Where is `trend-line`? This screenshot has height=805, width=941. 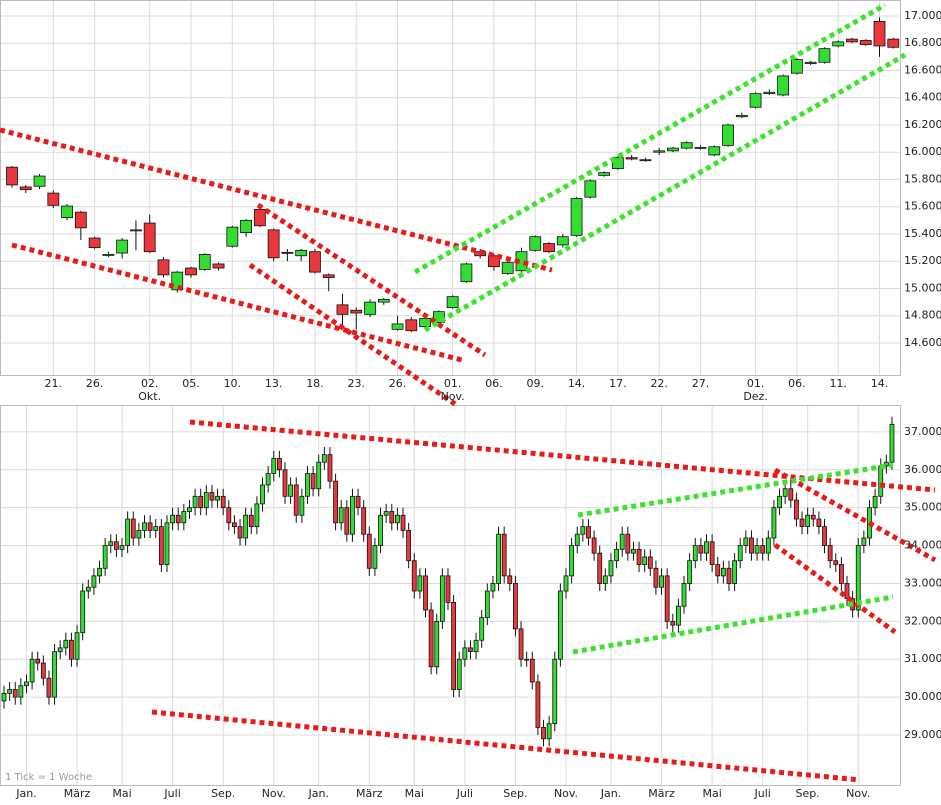 trend-line is located at coordinates (733, 624).